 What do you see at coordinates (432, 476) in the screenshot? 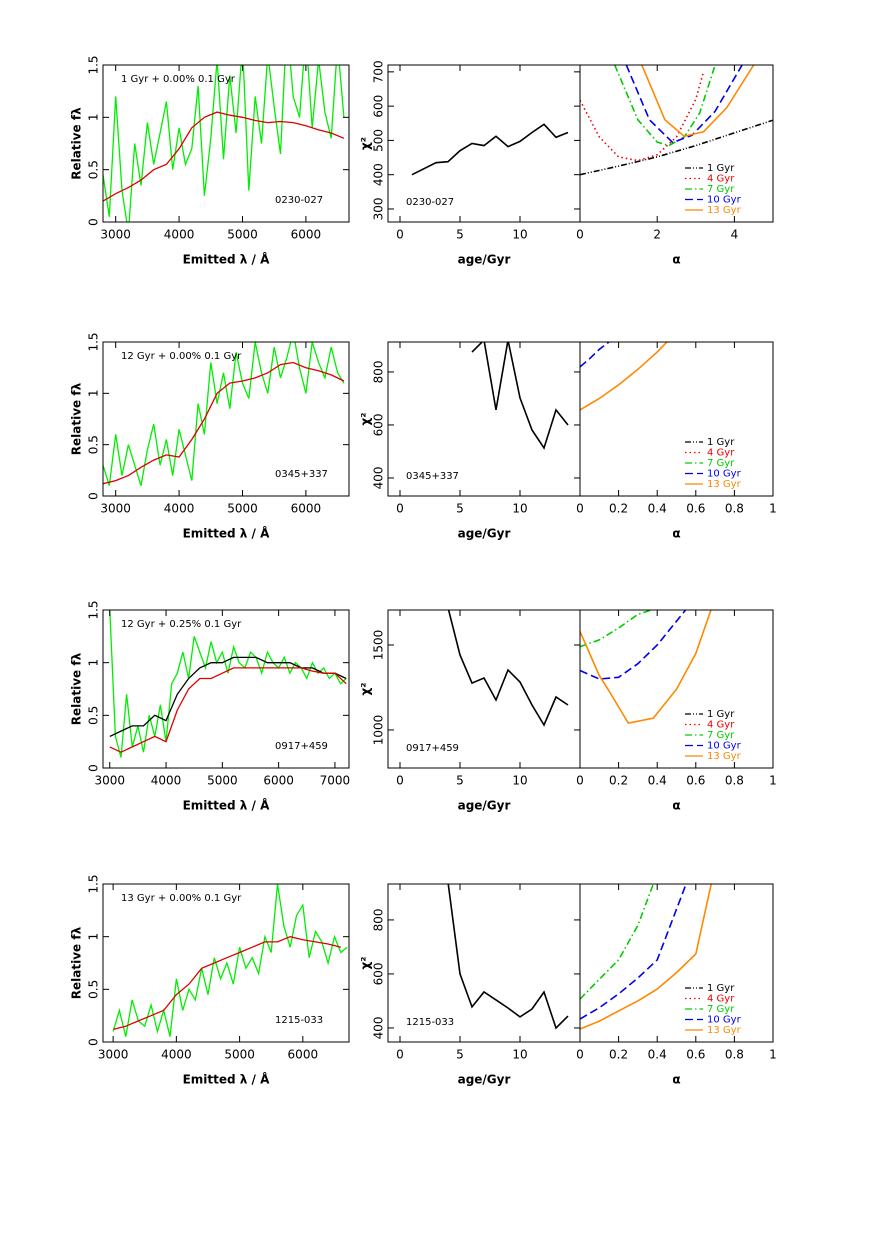
I see `object-label: 0345+337` at bounding box center [432, 476].